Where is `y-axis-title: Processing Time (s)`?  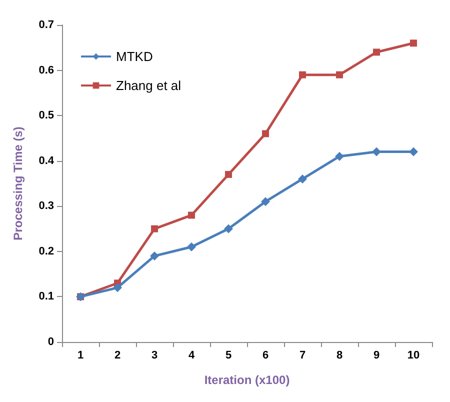 y-axis-title: Processing Time (s) is located at coordinates (18, 183).